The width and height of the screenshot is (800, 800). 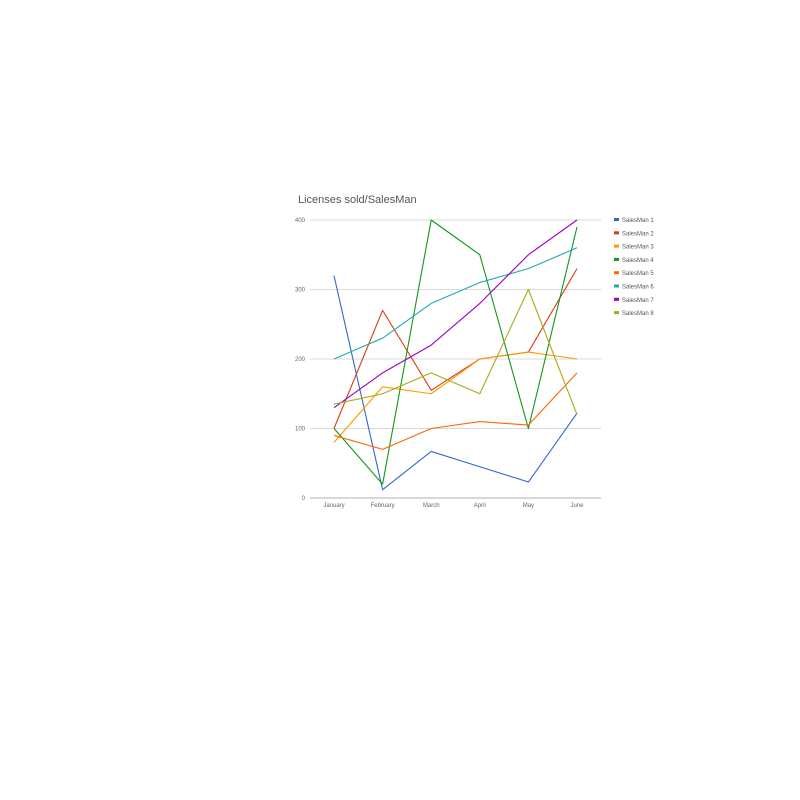 What do you see at coordinates (638, 234) in the screenshot?
I see `legend-label: SalesMan 2` at bounding box center [638, 234].